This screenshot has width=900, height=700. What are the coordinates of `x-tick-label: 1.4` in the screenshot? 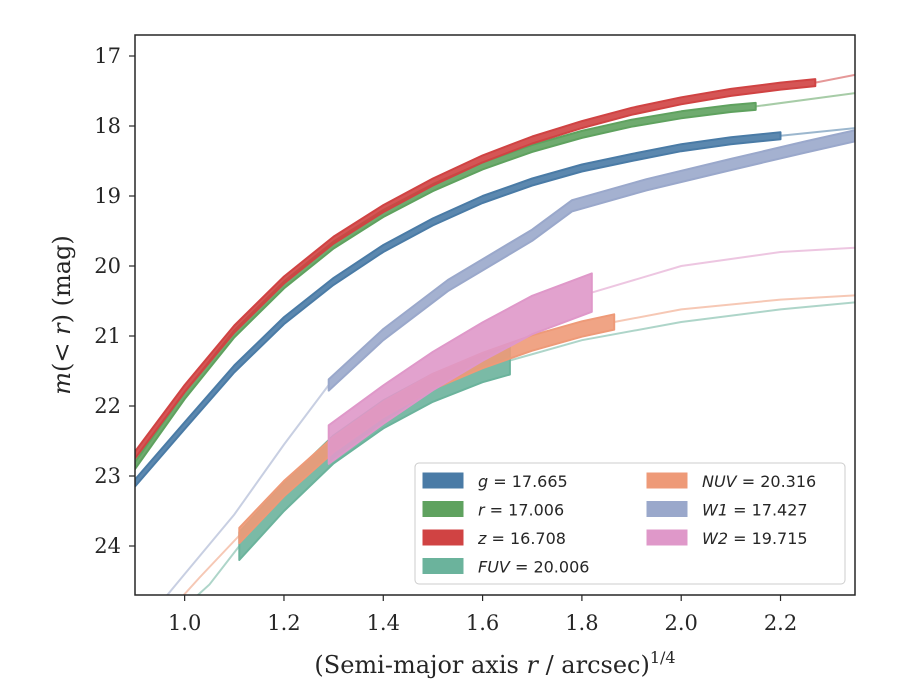 It's located at (383, 623).